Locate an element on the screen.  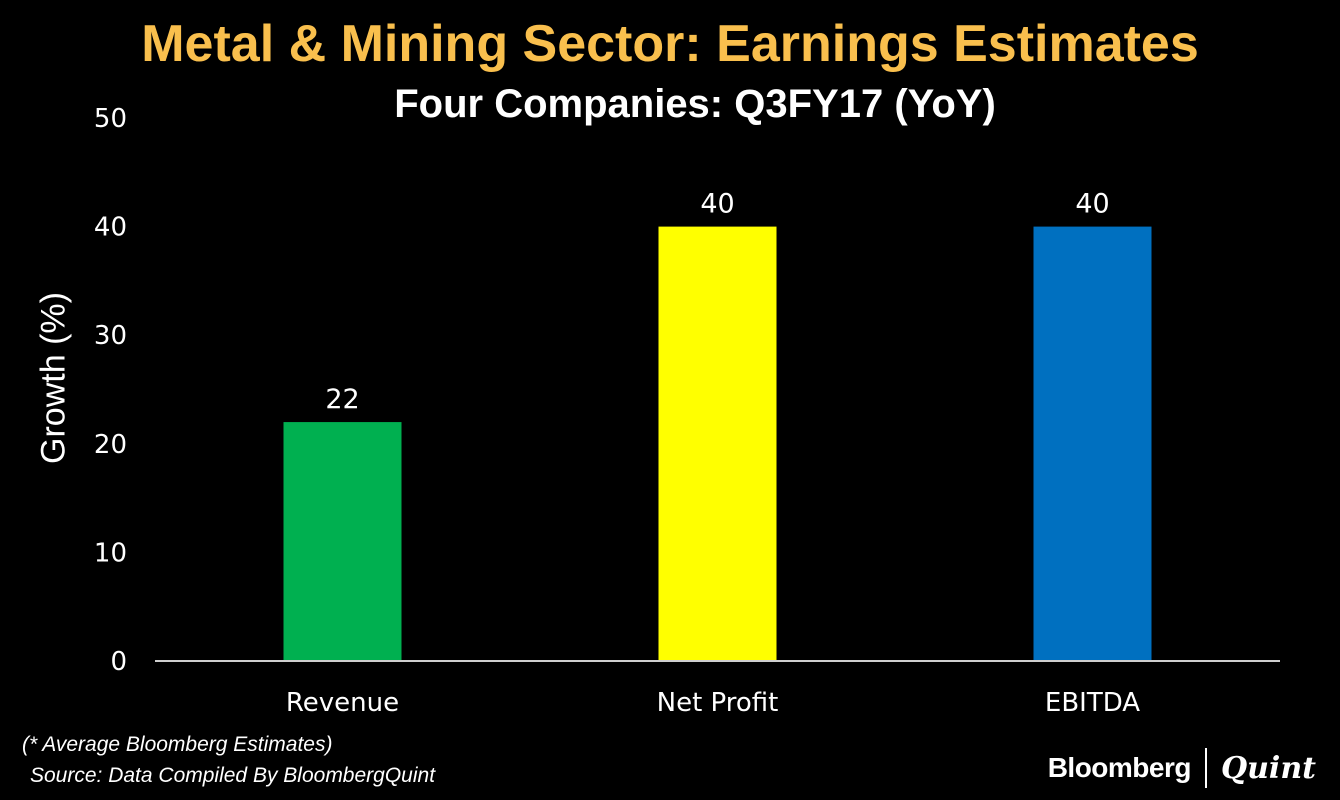
bar-ebitda is located at coordinates (1092, 443).